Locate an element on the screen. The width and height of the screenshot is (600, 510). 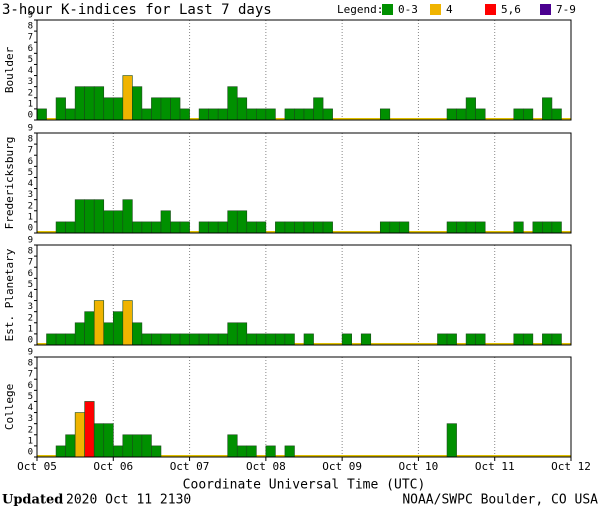
y-tick-label: 5 is located at coordinates (30, 60).